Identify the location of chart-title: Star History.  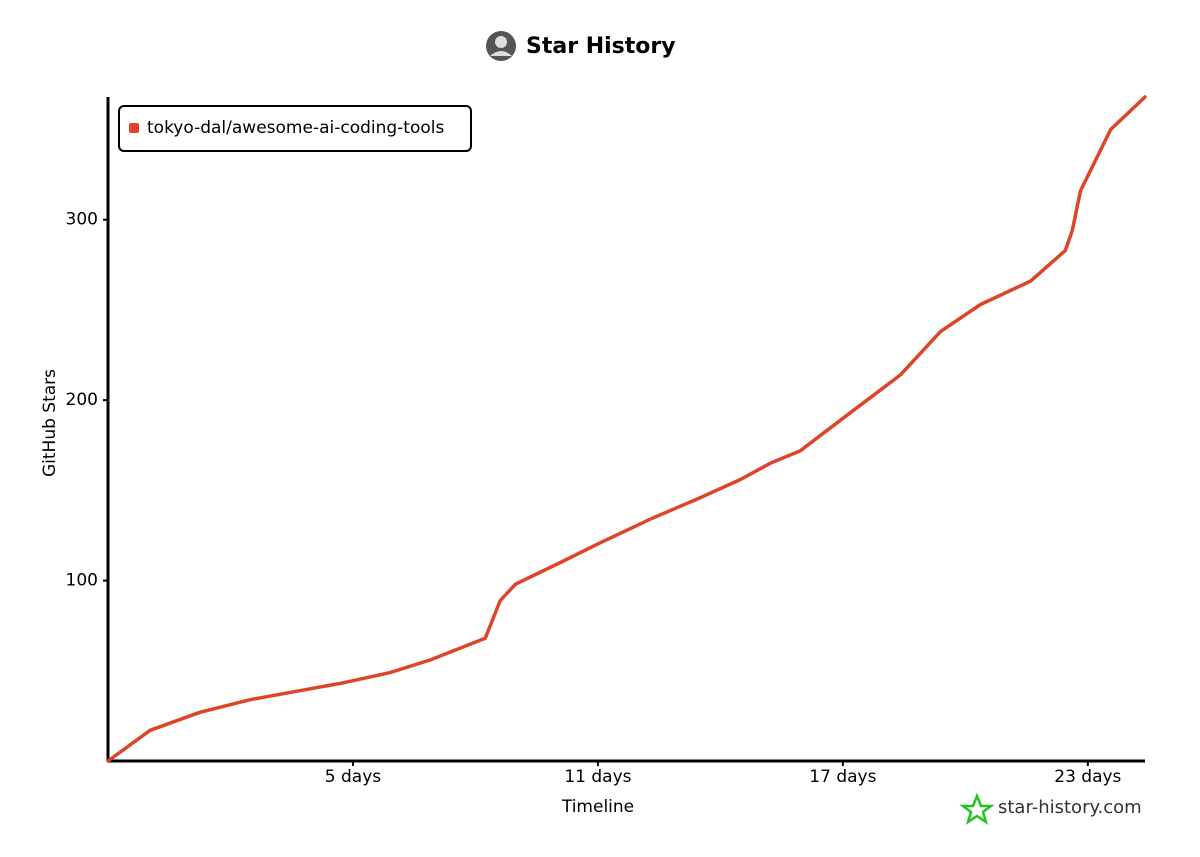
(601, 46).